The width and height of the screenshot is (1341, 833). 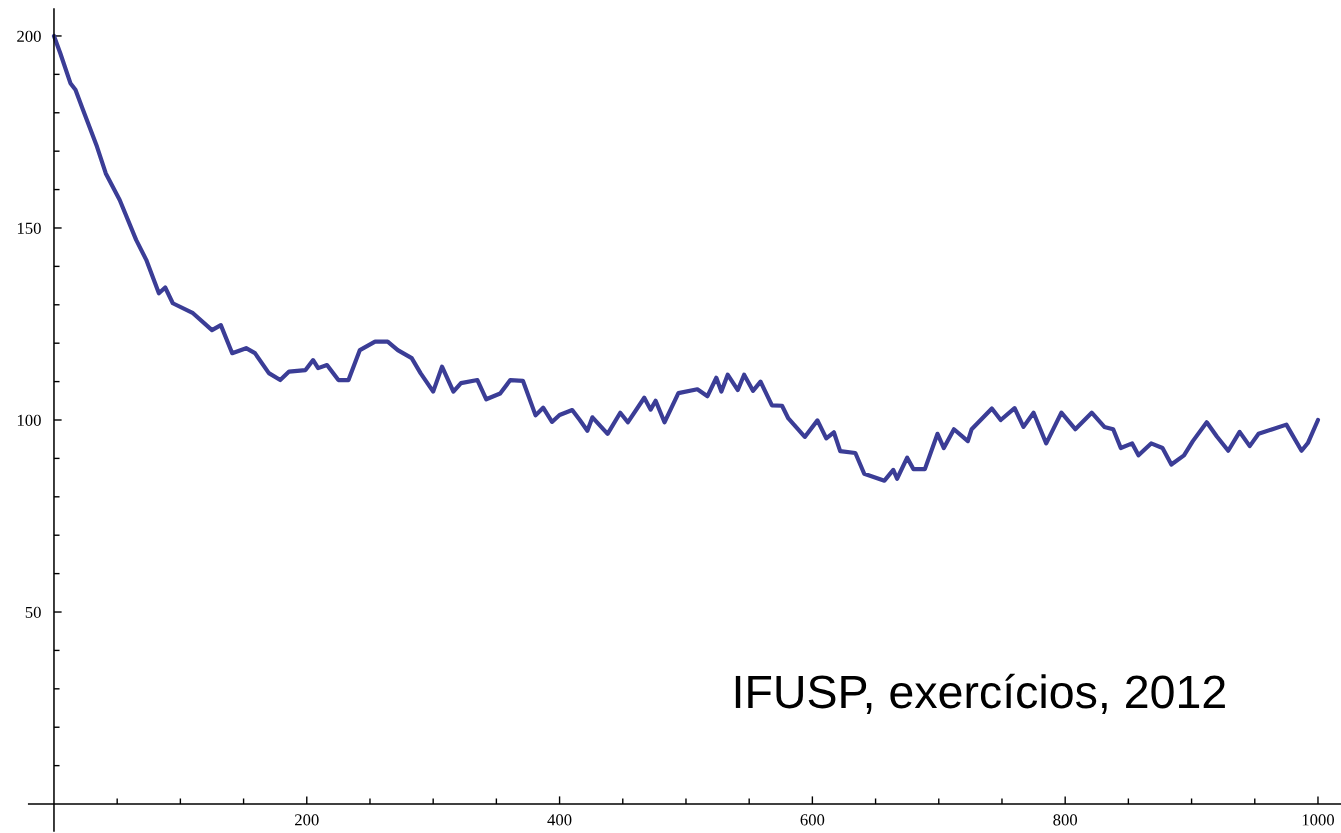 I want to click on x-tick-label: 800, so click(x=1065, y=820).